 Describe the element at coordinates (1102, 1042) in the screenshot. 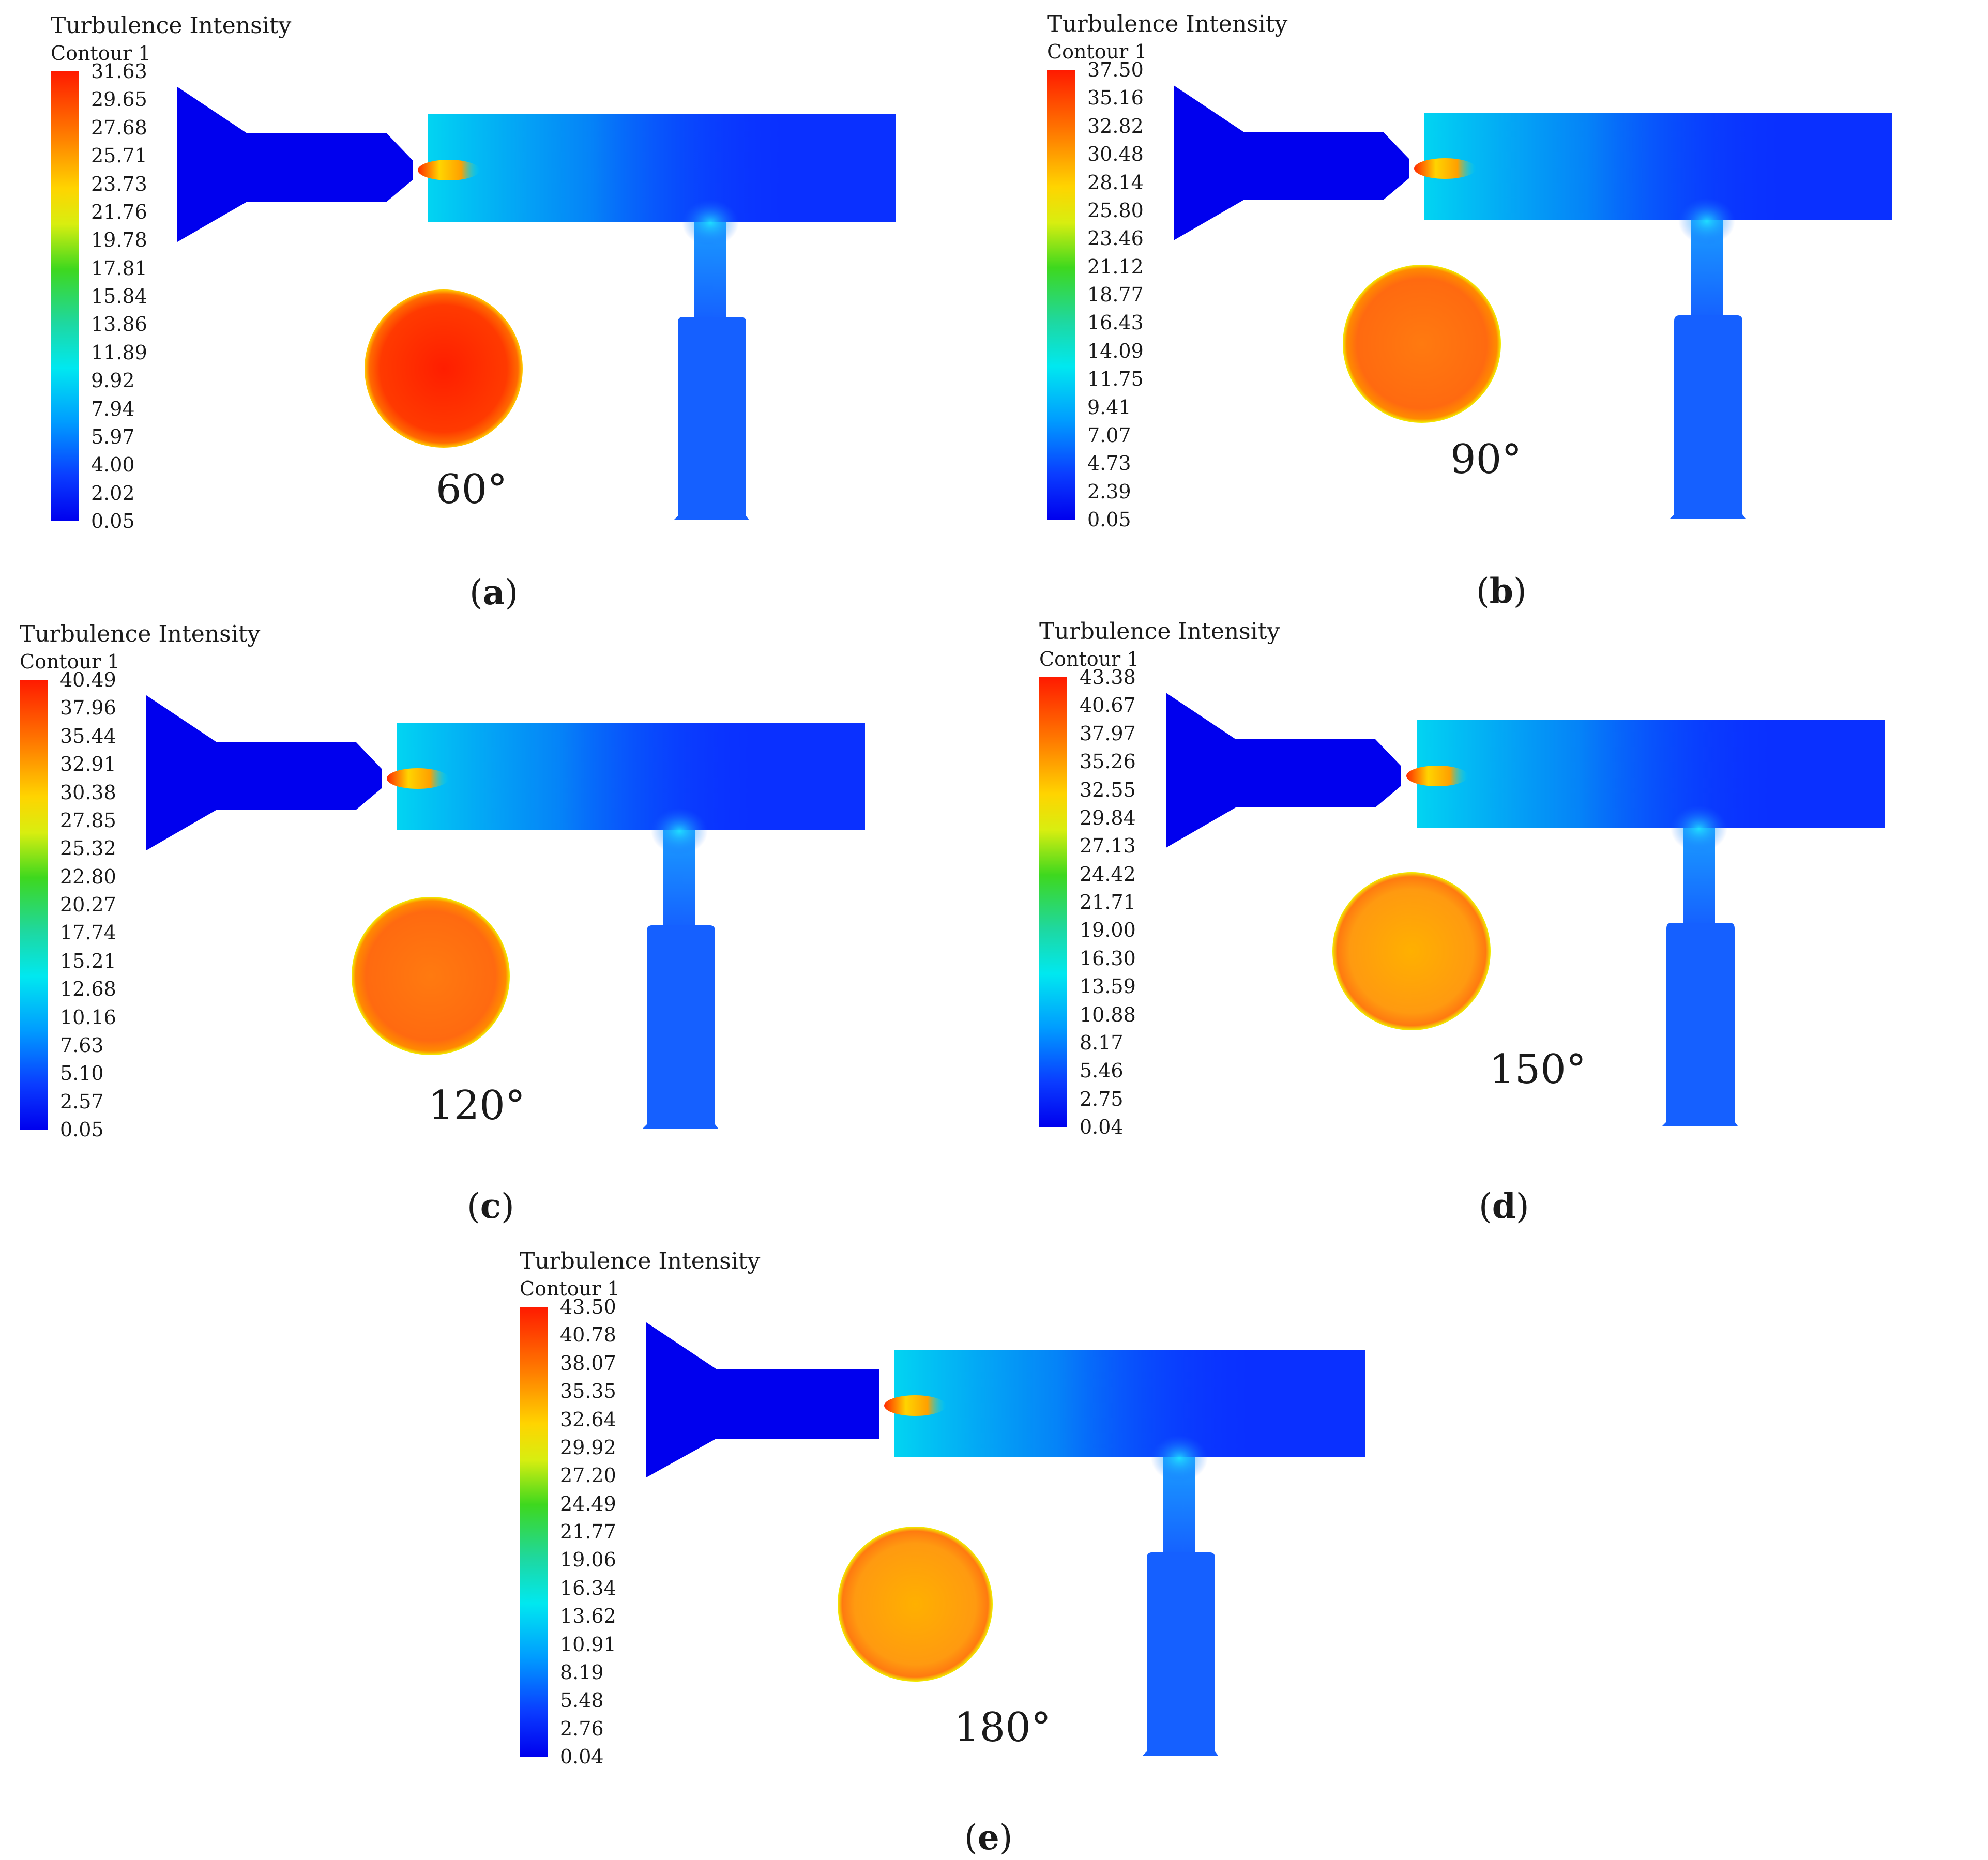

I see `tick-label: 8.17` at that location.